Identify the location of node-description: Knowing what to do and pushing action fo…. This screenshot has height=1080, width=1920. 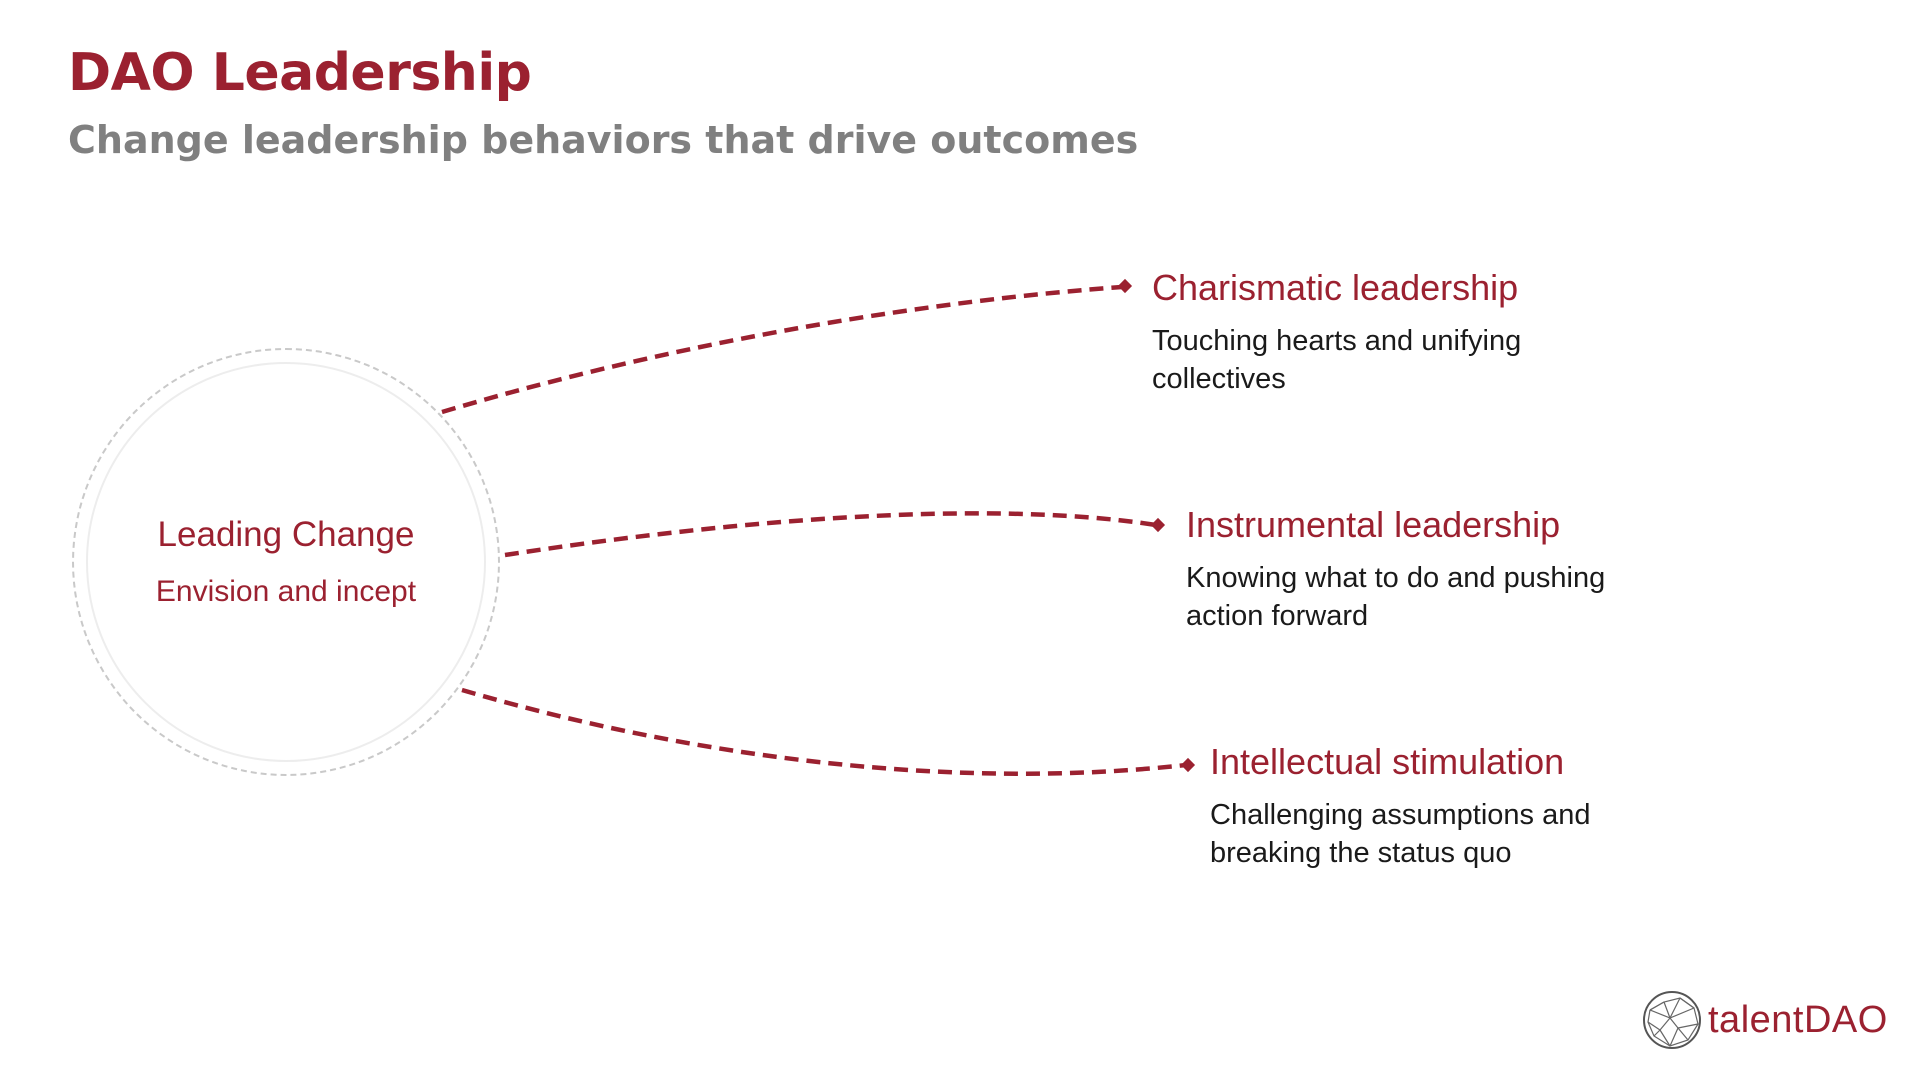
(1396, 597).